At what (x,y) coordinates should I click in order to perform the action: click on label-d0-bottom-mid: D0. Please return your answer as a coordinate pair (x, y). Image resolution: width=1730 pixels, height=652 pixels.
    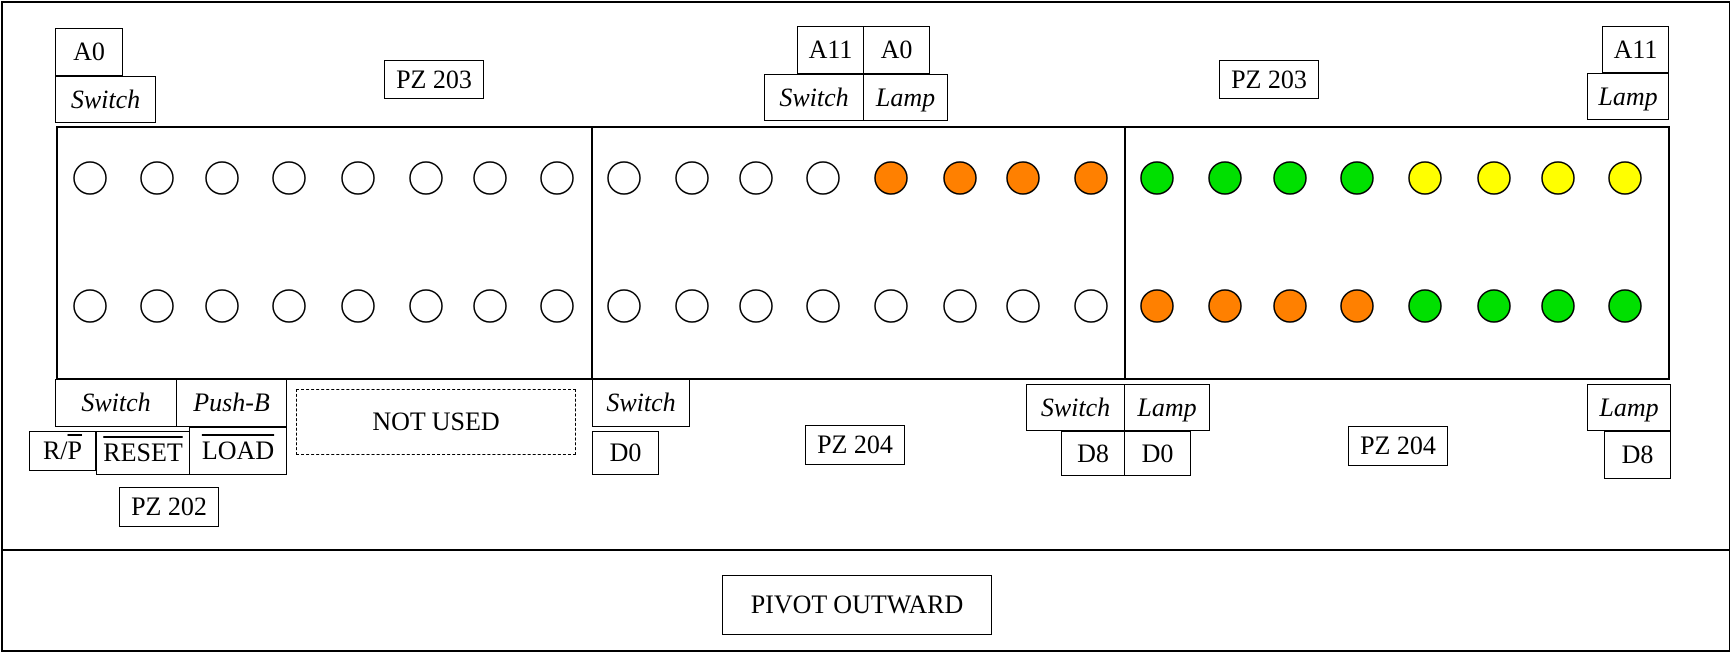
    Looking at the image, I should click on (625, 453).